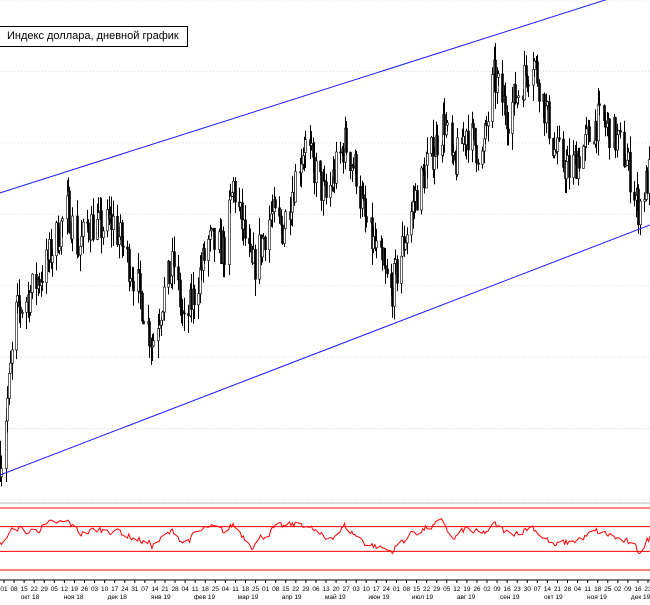 This screenshot has height=605, width=650. What do you see at coordinates (206, 589) in the screenshot?
I see `x-tick-label: 18` at bounding box center [206, 589].